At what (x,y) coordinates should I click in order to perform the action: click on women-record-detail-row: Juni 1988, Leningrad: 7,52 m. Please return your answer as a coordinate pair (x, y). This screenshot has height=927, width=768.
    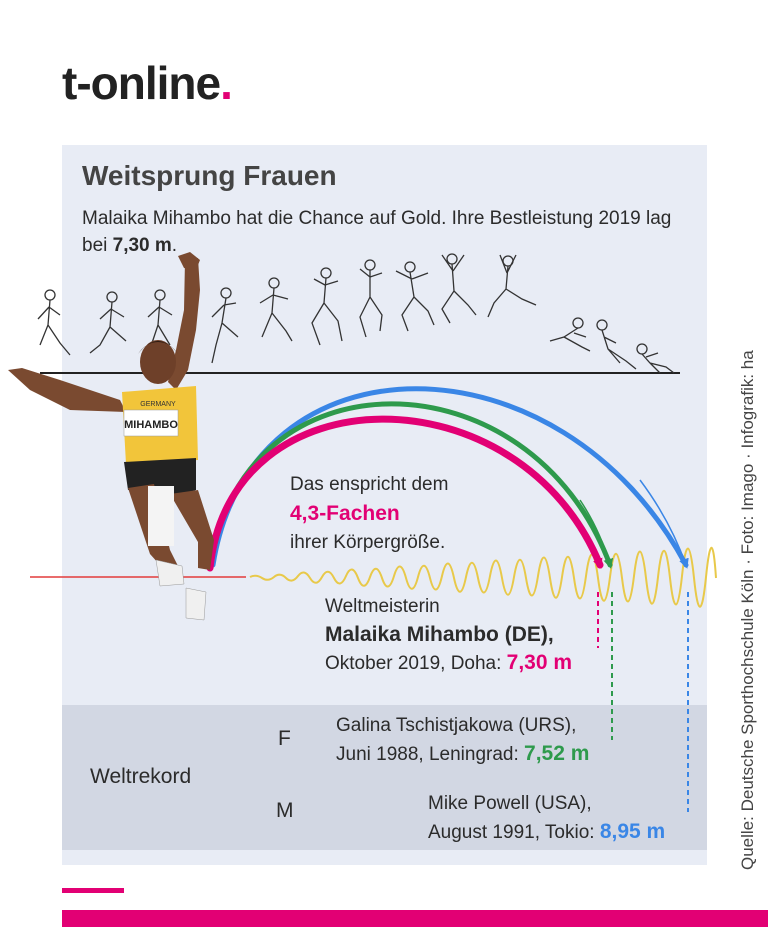
    Looking at the image, I should click on (462, 754).